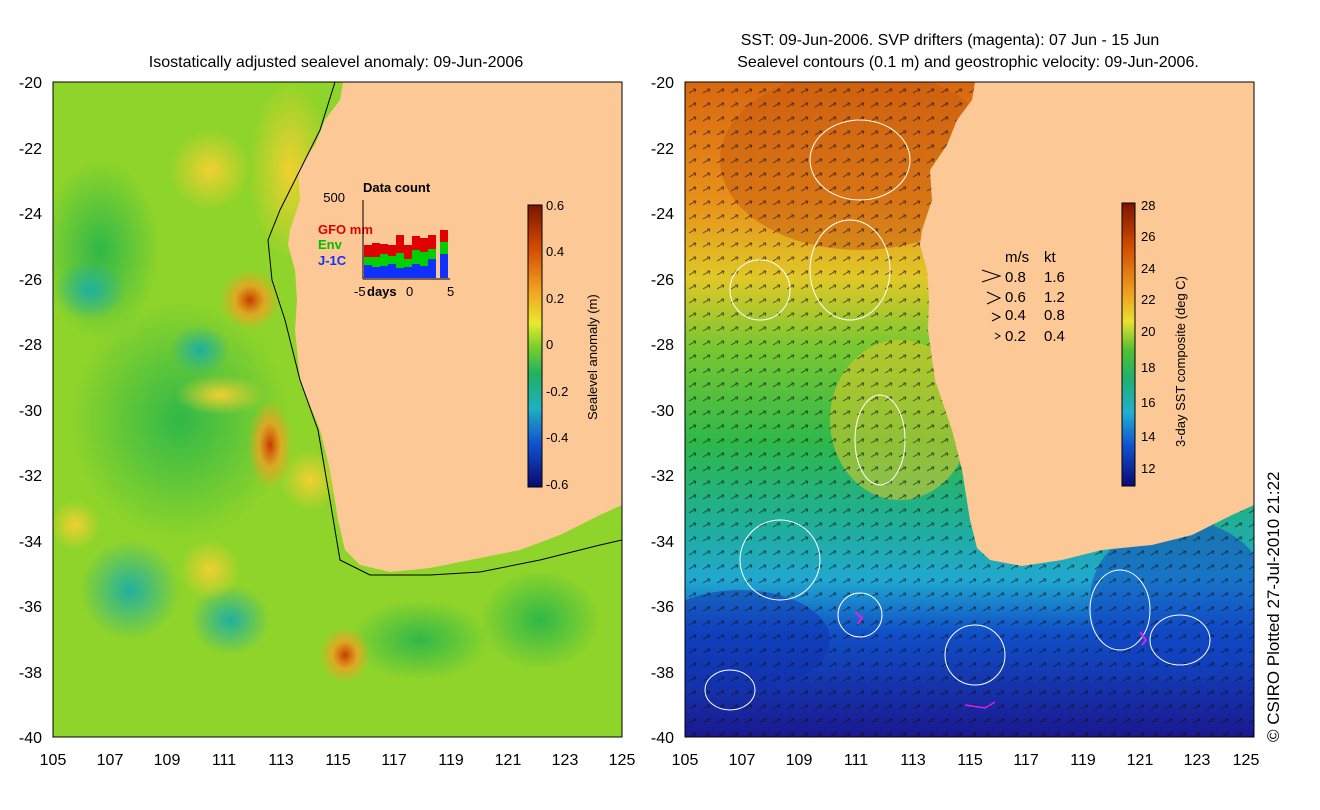  Describe the element at coordinates (1148, 268) in the screenshot. I see `colorbar-tick-label: 24` at that location.